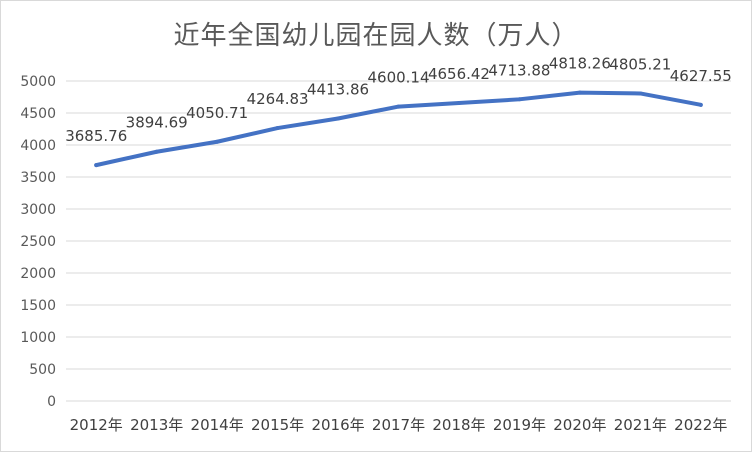  What do you see at coordinates (96, 425) in the screenshot?
I see `x-tick-label: 2012年` at bounding box center [96, 425].